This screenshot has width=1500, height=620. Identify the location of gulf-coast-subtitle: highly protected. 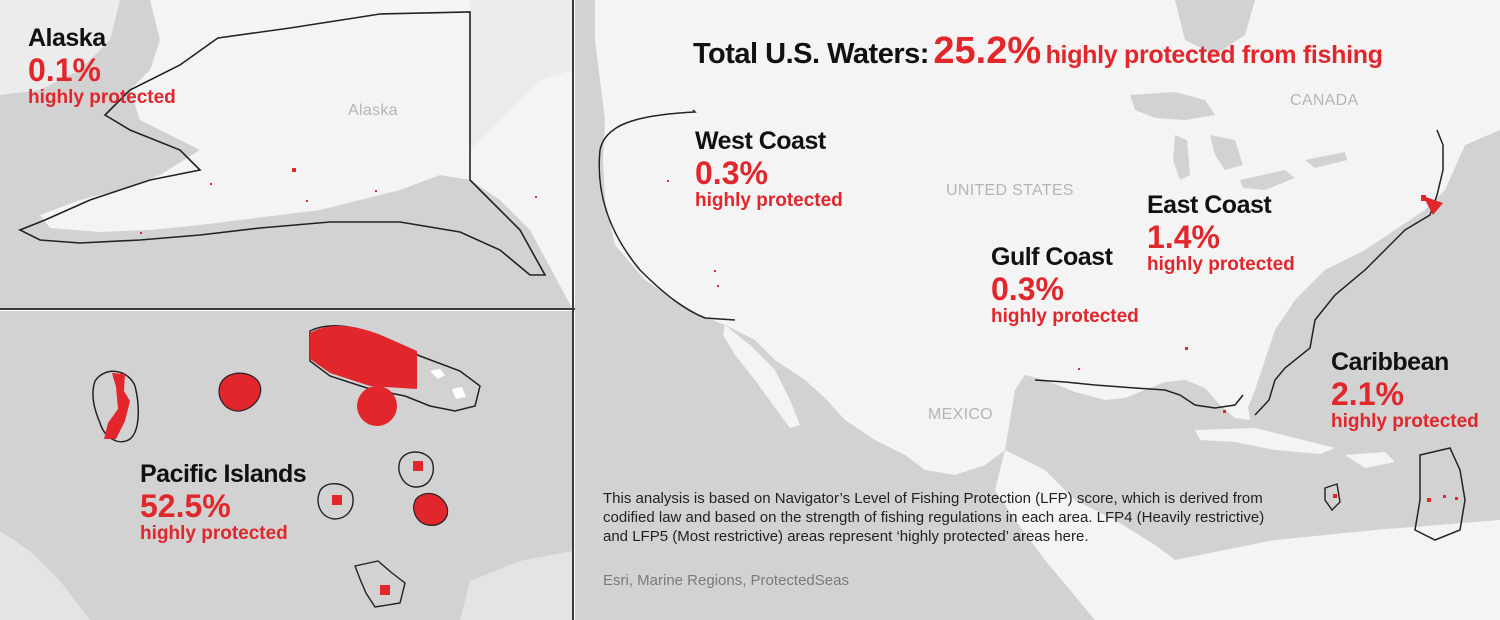
(1065, 316).